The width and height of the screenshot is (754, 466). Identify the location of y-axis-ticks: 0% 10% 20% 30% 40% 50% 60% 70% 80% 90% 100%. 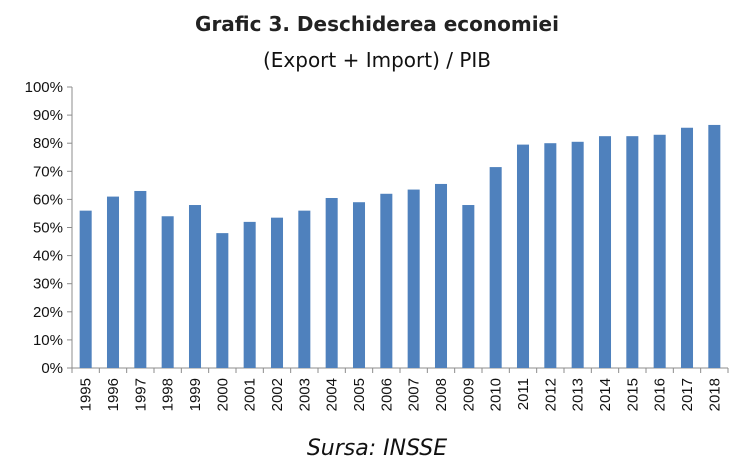
(48, 228).